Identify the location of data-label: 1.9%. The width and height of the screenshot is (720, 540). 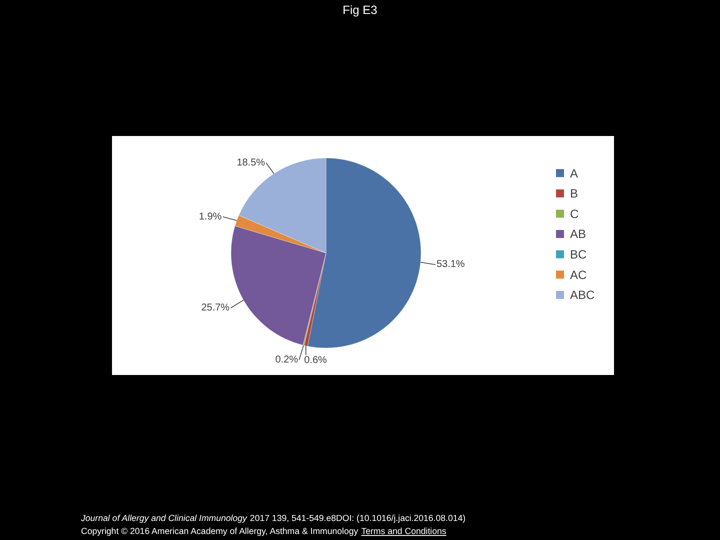
(210, 216).